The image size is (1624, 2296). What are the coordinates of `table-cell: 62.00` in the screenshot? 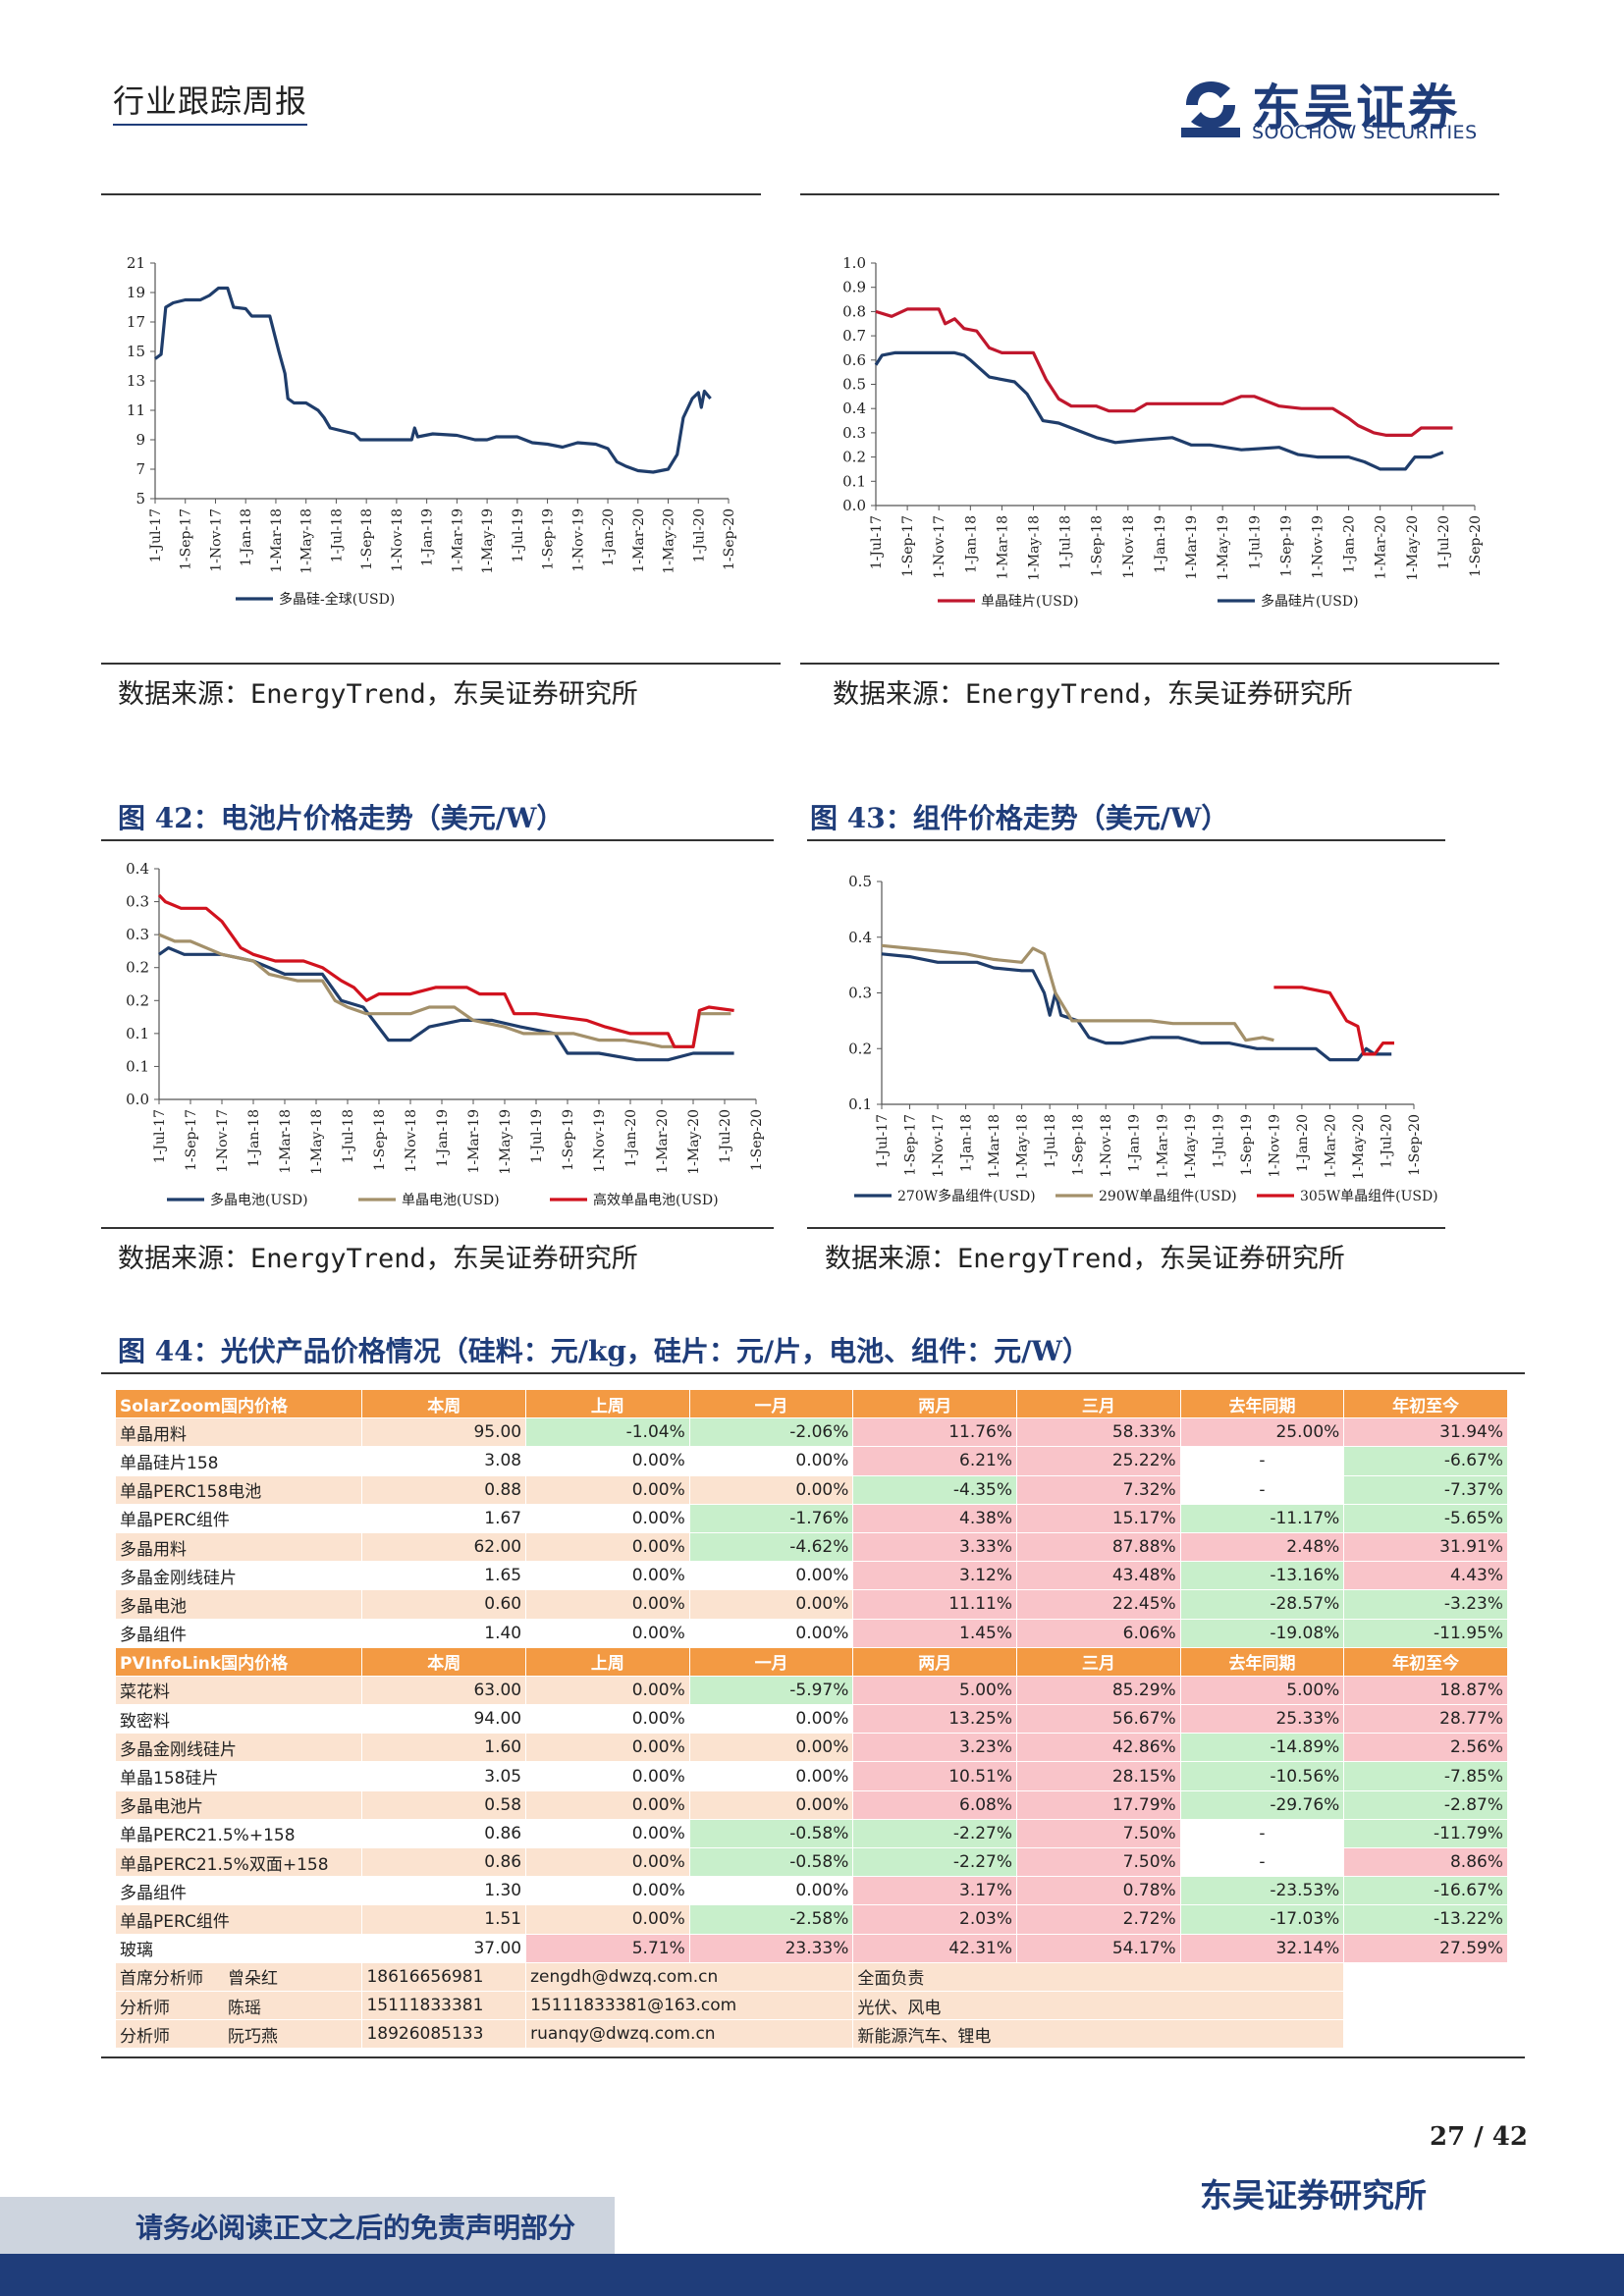 It's located at (444, 1548).